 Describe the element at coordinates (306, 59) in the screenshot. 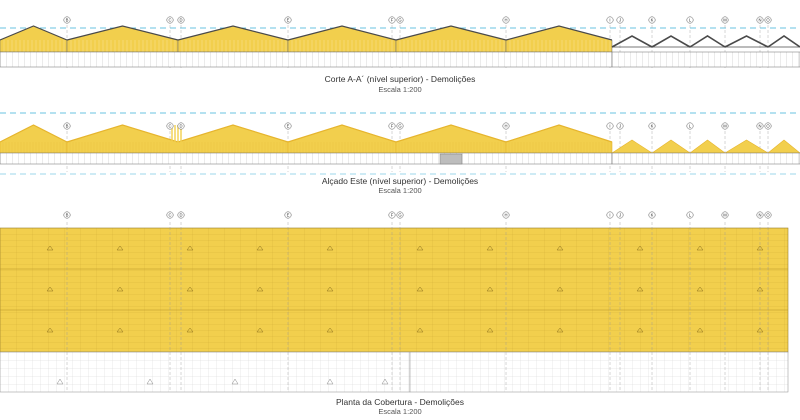

I see `section-lower-facade` at that location.